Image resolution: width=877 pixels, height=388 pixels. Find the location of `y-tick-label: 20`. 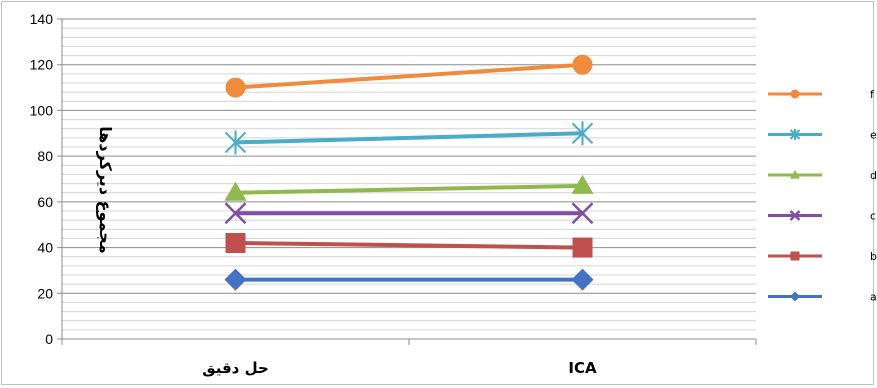

y-tick-label: 20 is located at coordinates (45, 293).